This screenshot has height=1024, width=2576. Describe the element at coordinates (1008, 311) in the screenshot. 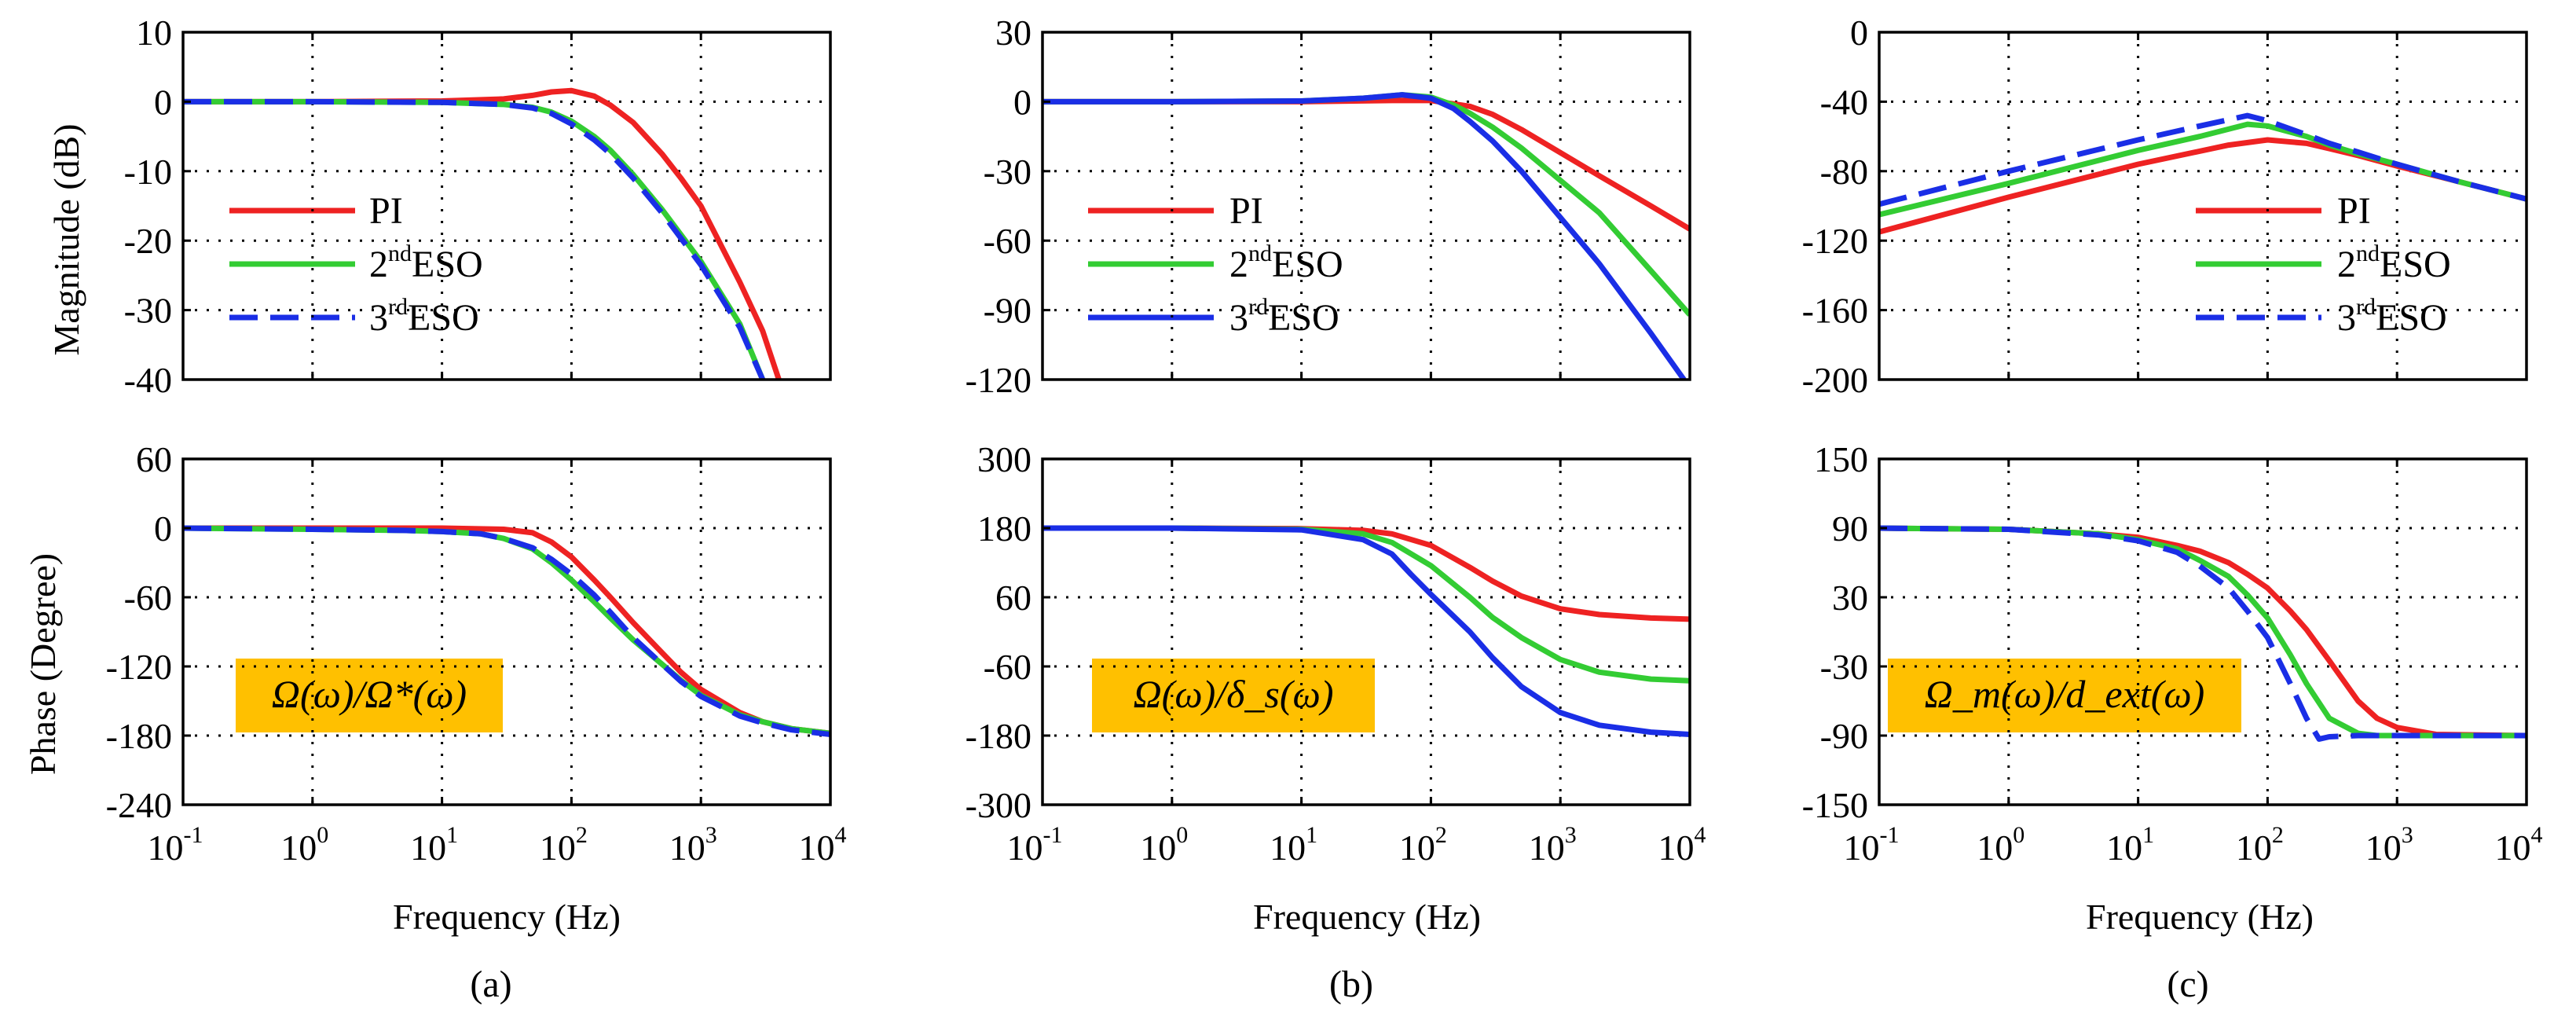

I see `ytick-b-mag-4: -90` at that location.